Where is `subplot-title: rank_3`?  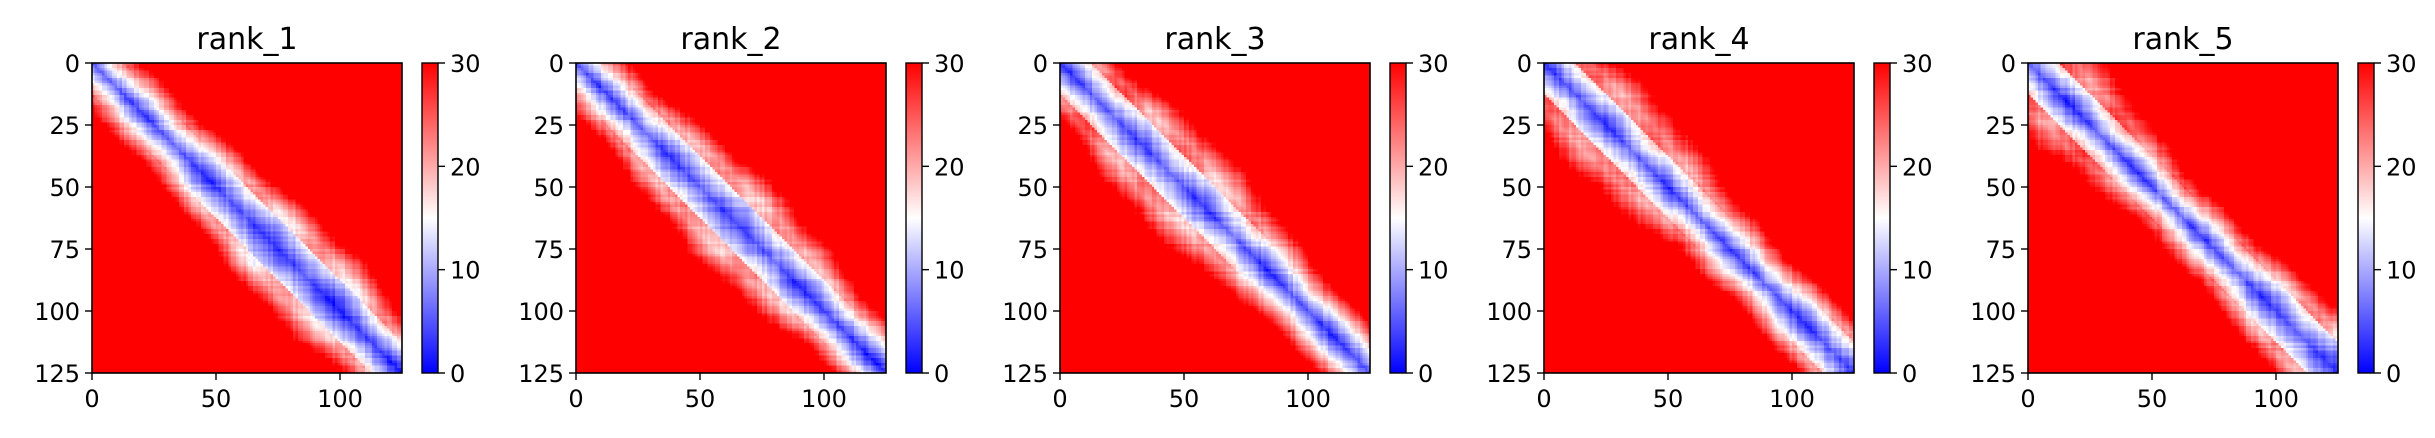 subplot-title: rank_3 is located at coordinates (1214, 39).